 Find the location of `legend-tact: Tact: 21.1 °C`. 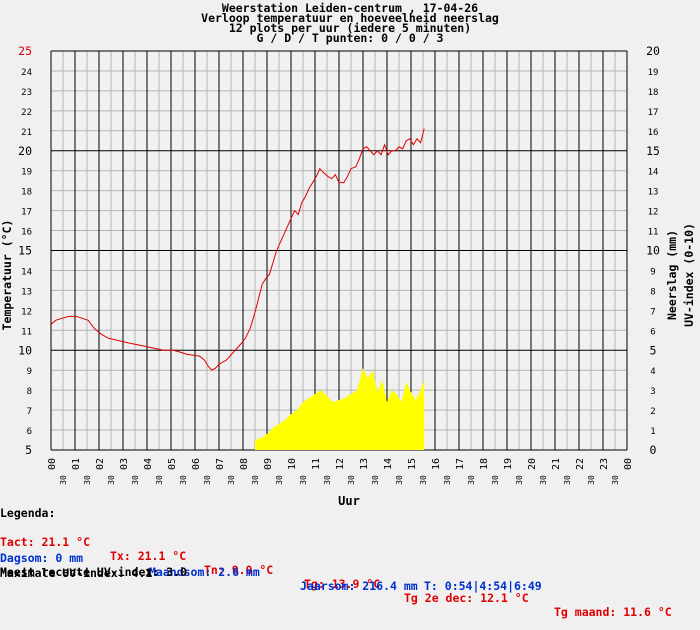

legend-tact: Tact: 21.1 °C is located at coordinates (45, 542).